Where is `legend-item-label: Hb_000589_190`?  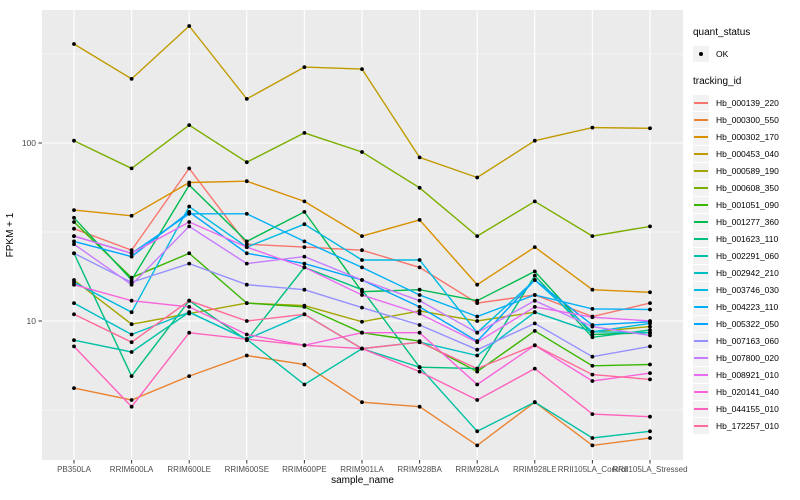
legend-item-label: Hb_000589_190 is located at coordinates (747, 170).